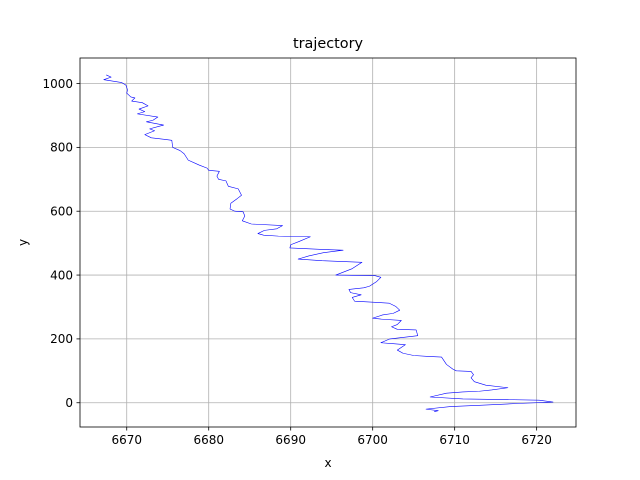 This screenshot has width=640, height=480. What do you see at coordinates (126, 440) in the screenshot?
I see `x-tick-label: 6670` at bounding box center [126, 440].